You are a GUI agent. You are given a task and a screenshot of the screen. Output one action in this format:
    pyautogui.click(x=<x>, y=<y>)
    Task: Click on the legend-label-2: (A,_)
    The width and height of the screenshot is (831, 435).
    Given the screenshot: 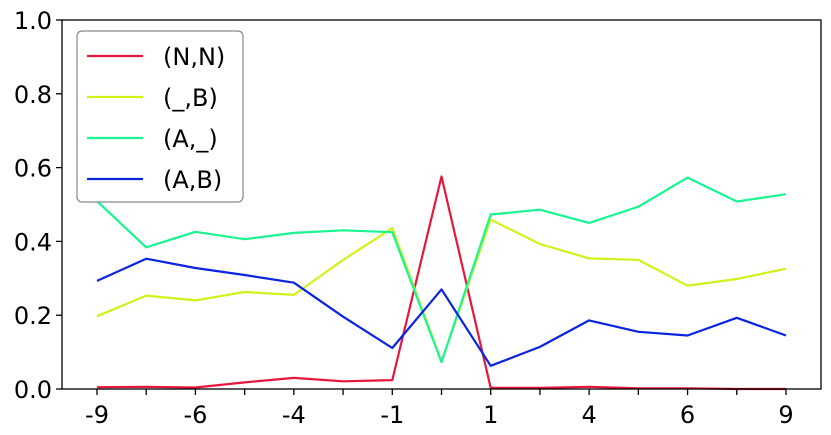 What is the action you would take?
    pyautogui.click(x=190, y=139)
    